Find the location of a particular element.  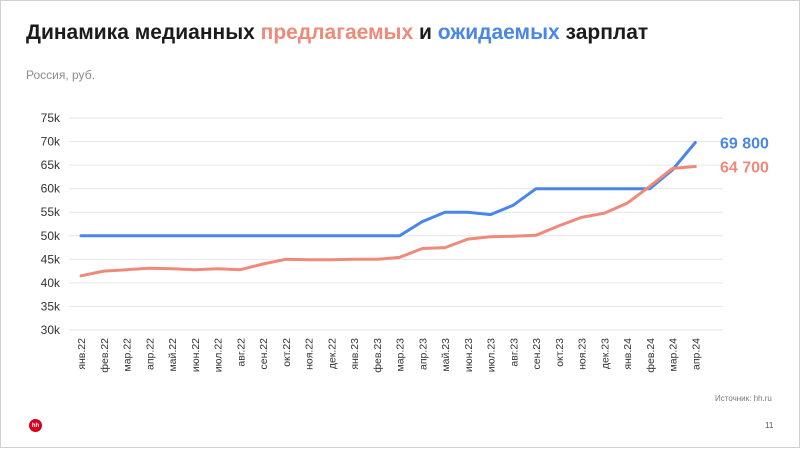

y-tick-label: 45k is located at coordinates (51, 259).